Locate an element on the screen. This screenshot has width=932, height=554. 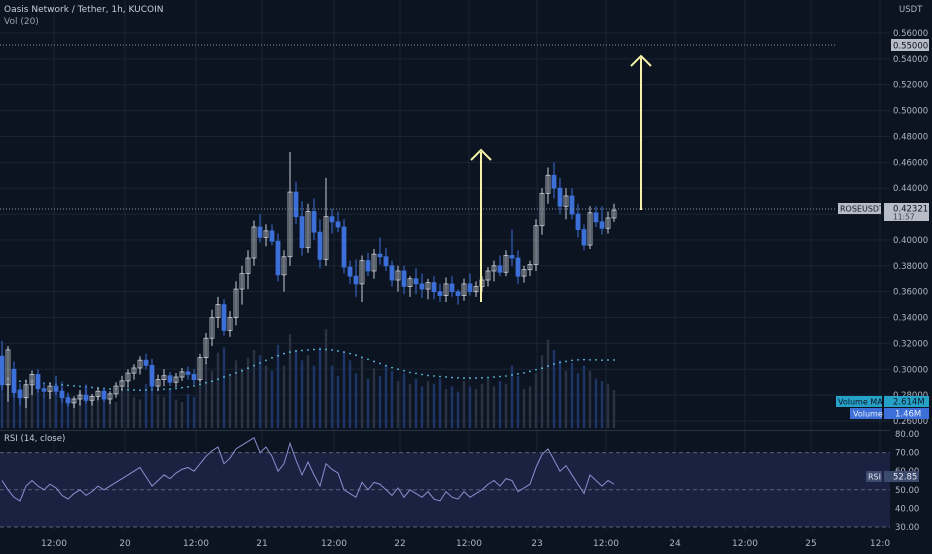
time-axis-label: 24 is located at coordinates (675, 544).